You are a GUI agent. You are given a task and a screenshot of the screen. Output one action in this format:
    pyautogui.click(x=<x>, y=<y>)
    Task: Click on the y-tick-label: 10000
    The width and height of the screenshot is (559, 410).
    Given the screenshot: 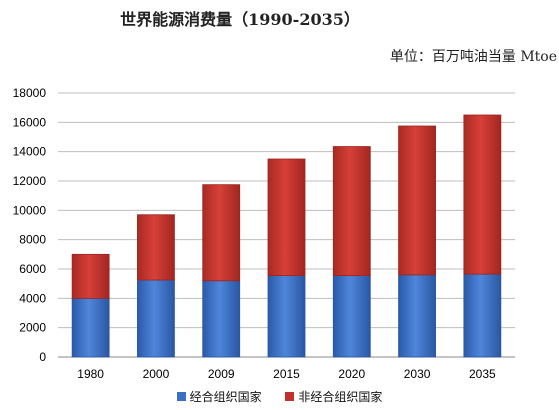 What is the action you would take?
    pyautogui.click(x=30, y=210)
    